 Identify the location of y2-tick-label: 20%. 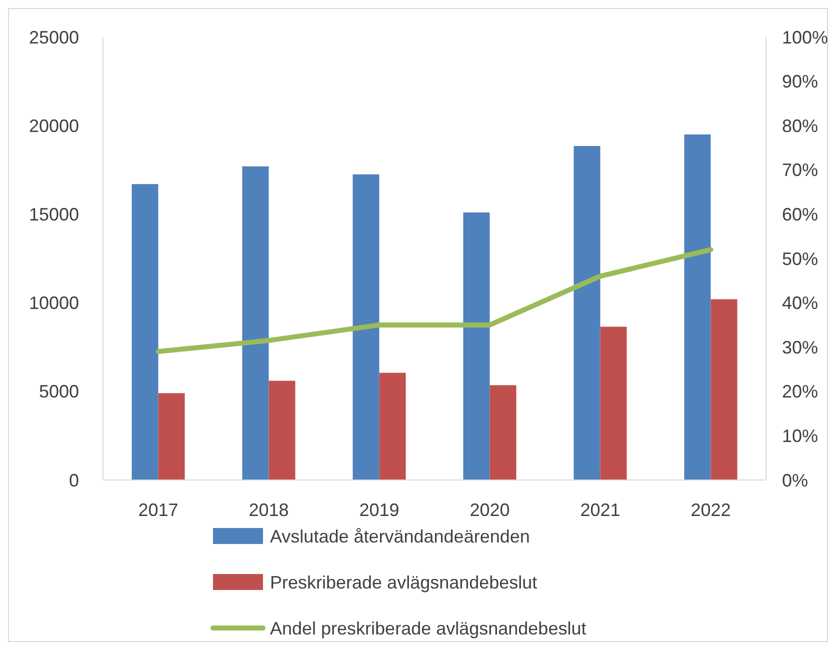
(800, 392).